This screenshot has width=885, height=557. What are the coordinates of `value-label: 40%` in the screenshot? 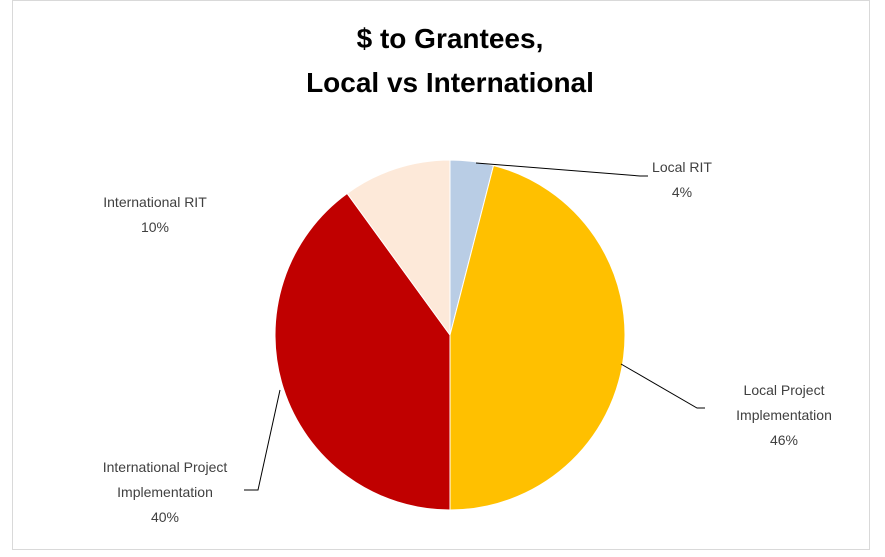 It's located at (165, 517).